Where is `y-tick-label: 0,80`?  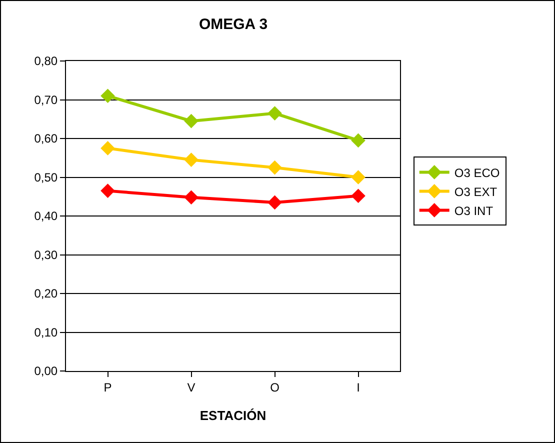
y-tick-label: 0,80 is located at coordinates (46, 61).